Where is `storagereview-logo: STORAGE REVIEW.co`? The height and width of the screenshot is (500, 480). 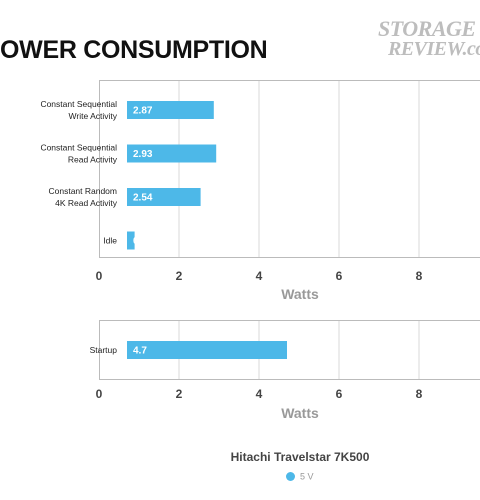
storagereview-logo: STORAGE REVIEW.co is located at coordinates (429, 38).